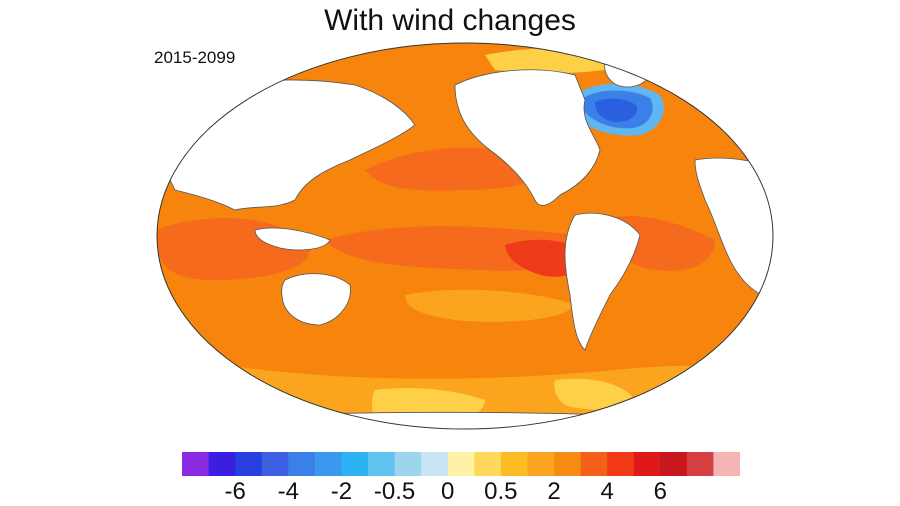 The height and width of the screenshot is (506, 900). What do you see at coordinates (554, 491) in the screenshot?
I see `colorbar-tick-label: 2` at bounding box center [554, 491].